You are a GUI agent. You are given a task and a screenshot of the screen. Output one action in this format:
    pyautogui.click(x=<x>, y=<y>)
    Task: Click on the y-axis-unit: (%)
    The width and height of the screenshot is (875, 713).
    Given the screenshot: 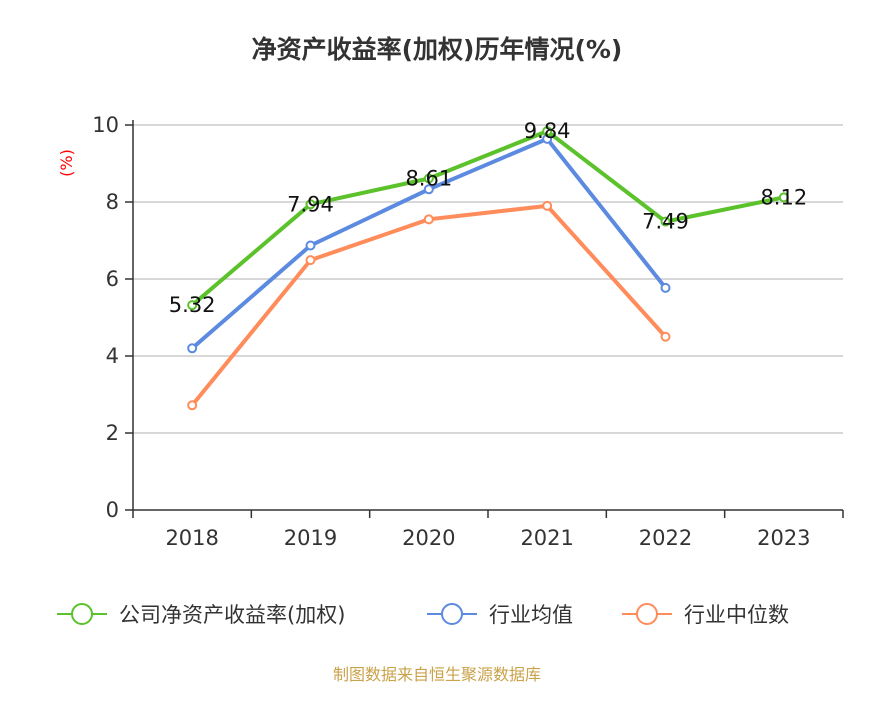 What is the action you would take?
    pyautogui.click(x=66, y=163)
    